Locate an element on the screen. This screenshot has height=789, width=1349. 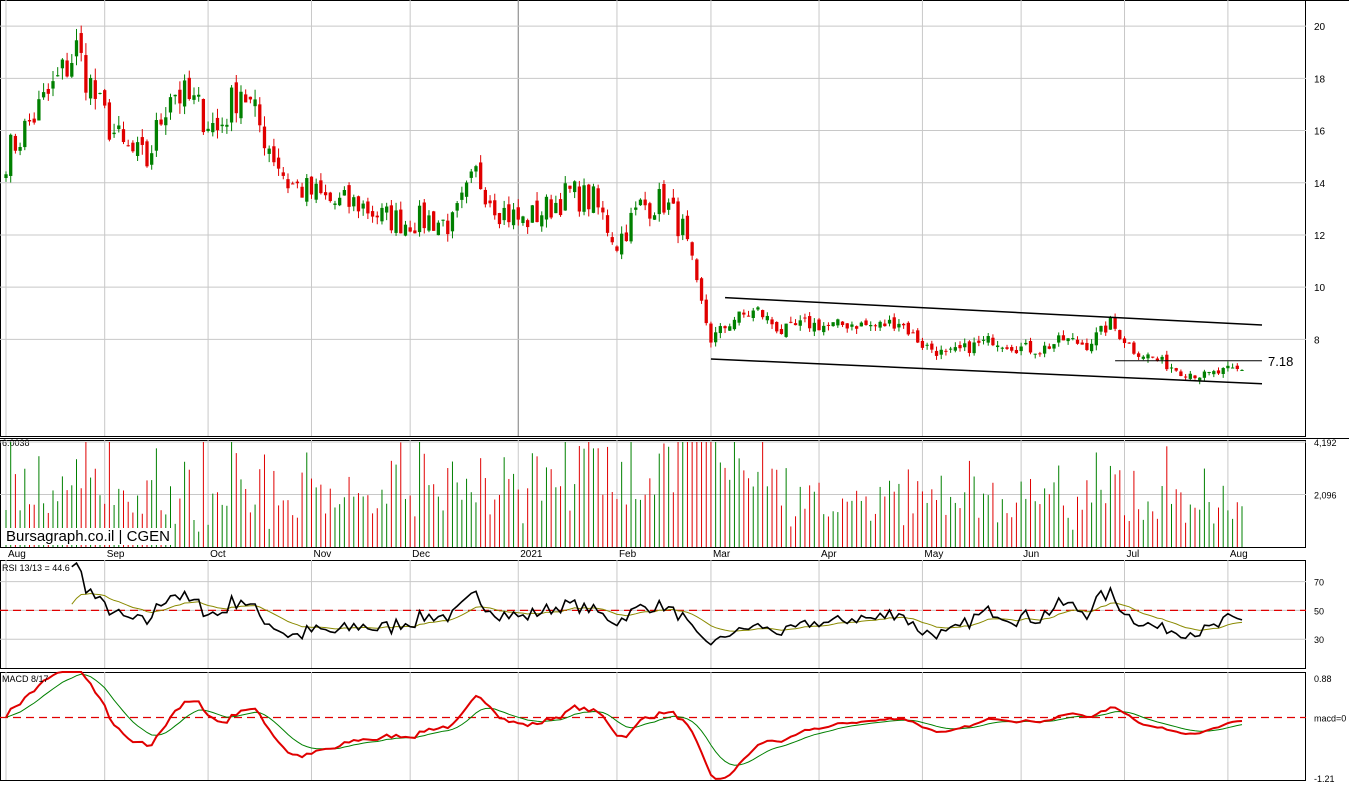
price-axis-tick: 8 is located at coordinates (1317, 340).